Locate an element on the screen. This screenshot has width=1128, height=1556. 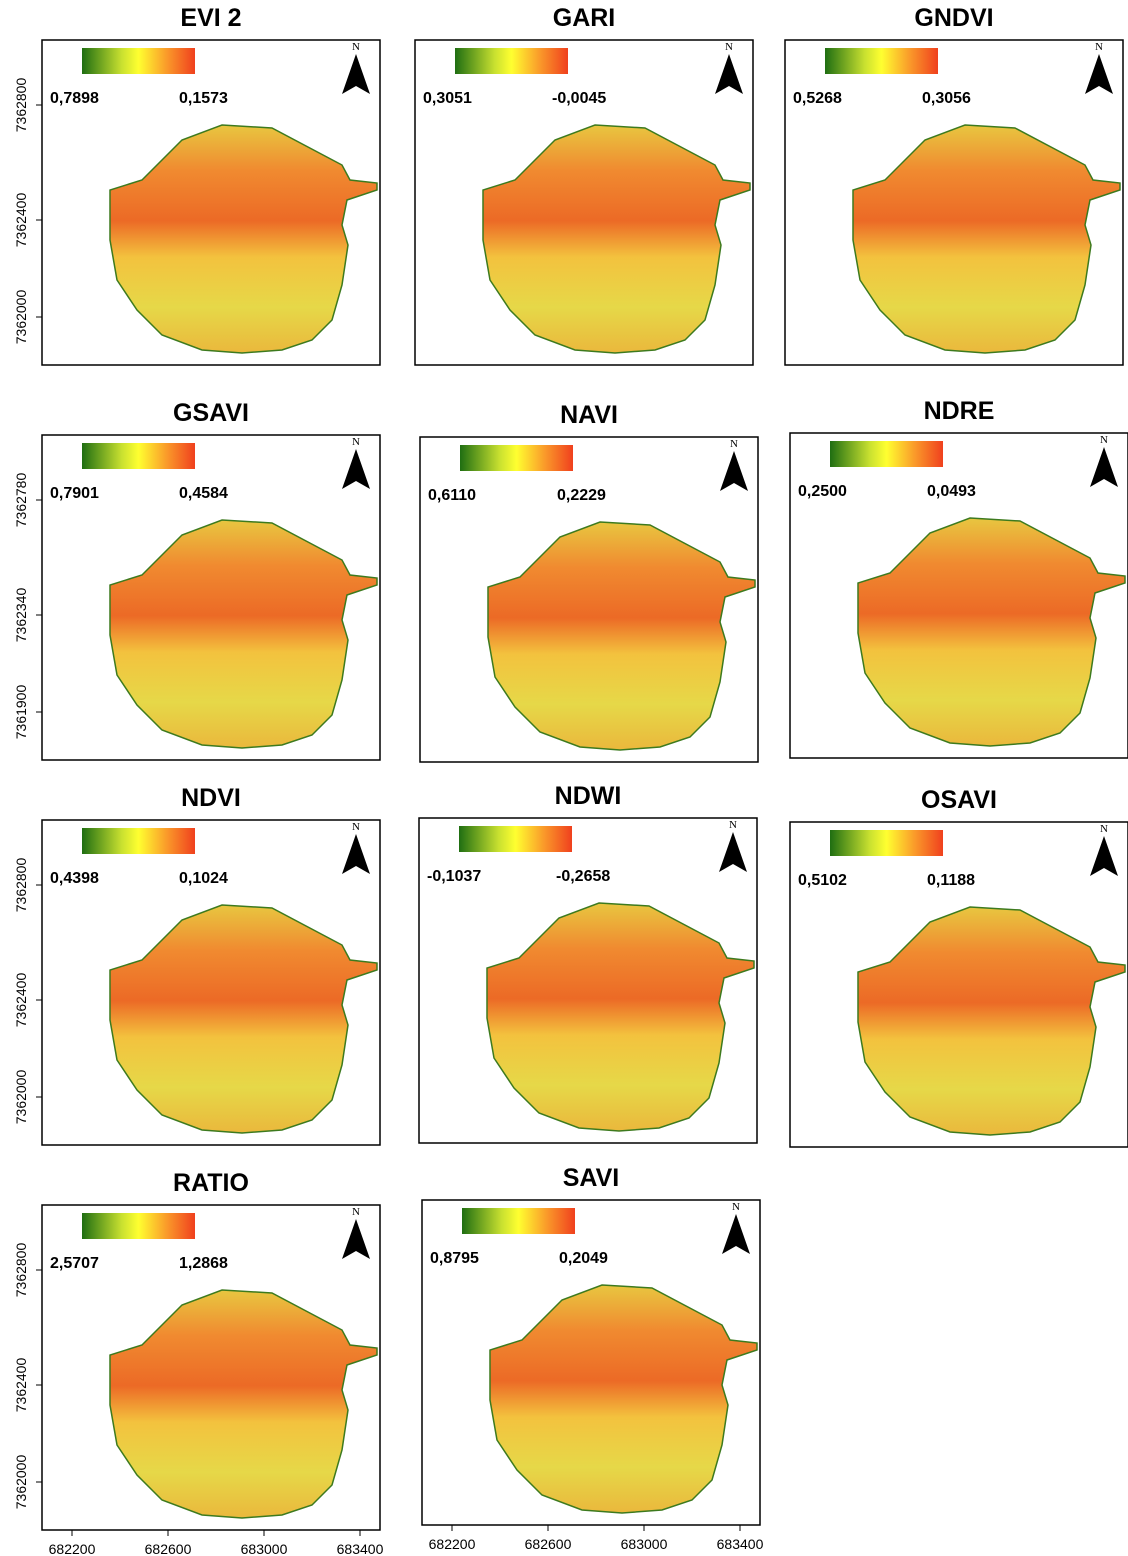
panel-title: GNDVI is located at coordinates (953, 18).